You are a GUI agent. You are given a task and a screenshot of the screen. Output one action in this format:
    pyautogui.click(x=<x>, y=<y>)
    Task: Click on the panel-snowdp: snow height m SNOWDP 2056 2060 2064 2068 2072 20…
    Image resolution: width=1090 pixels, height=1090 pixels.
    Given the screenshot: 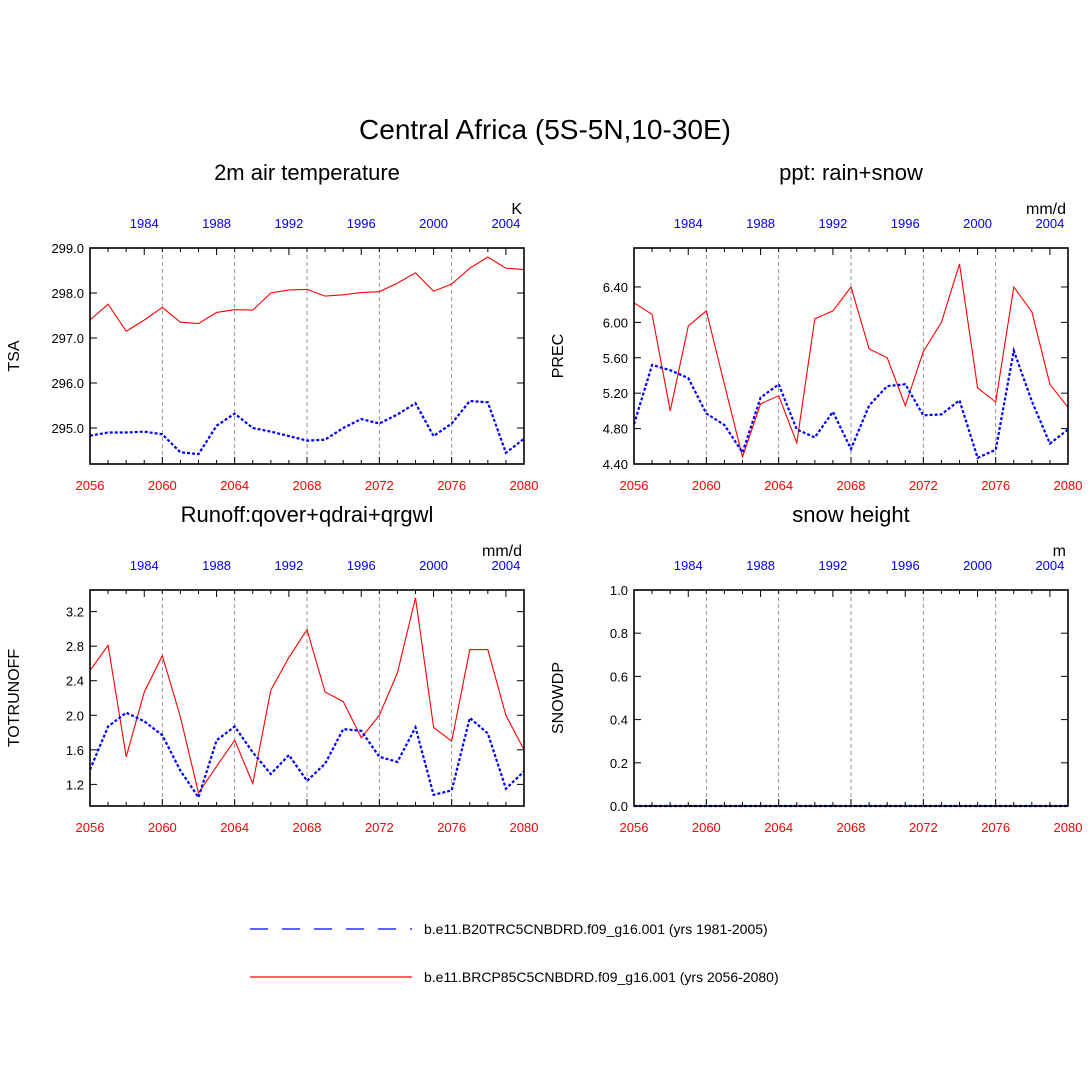 What is the action you would take?
    pyautogui.click(x=816, y=668)
    